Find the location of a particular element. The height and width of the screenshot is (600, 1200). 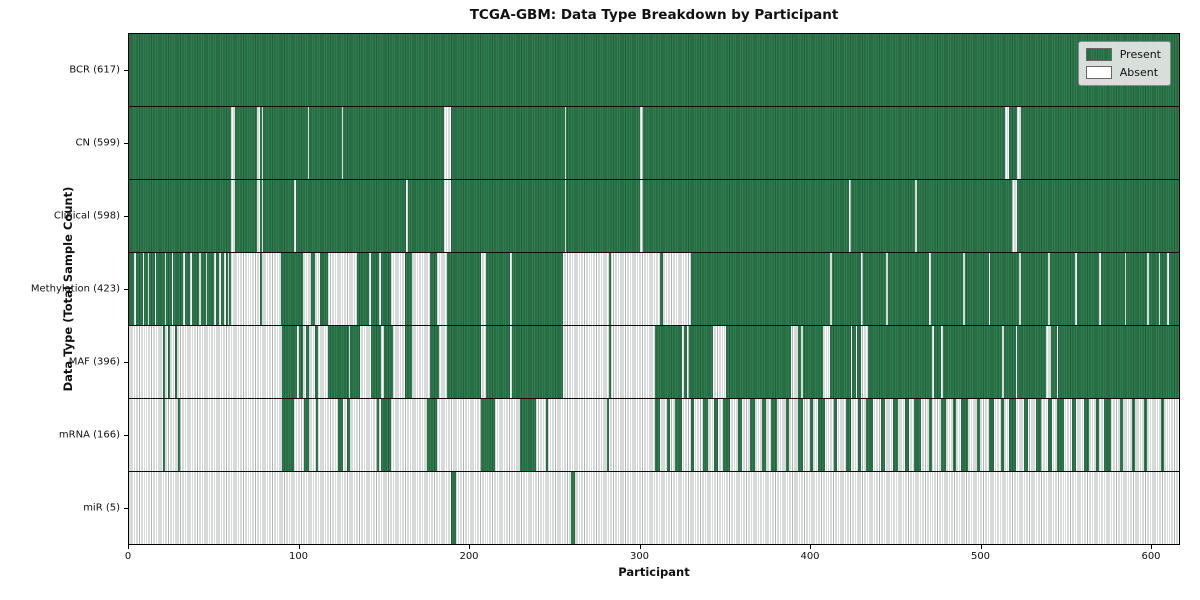

y-tick-mark is located at coordinates (126, 70).